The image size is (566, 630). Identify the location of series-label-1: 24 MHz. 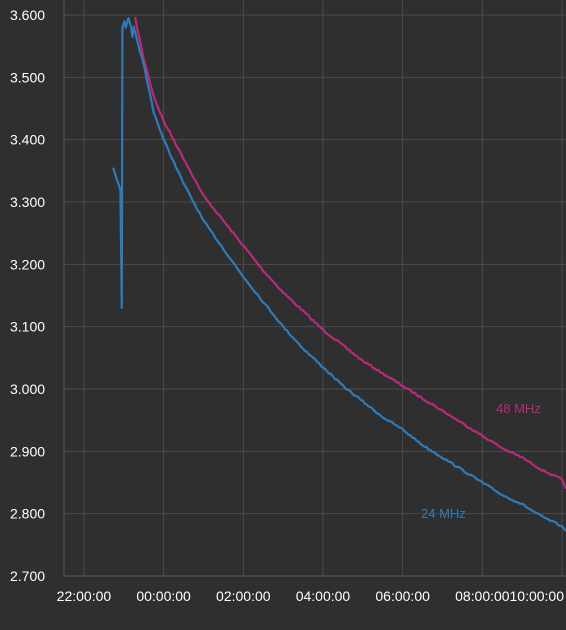
(443, 513).